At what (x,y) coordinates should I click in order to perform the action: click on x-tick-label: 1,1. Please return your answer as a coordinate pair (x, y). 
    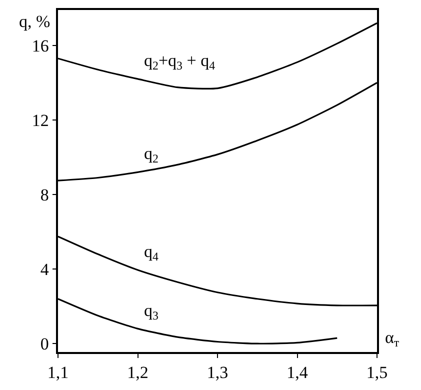
    Looking at the image, I should click on (58, 372).